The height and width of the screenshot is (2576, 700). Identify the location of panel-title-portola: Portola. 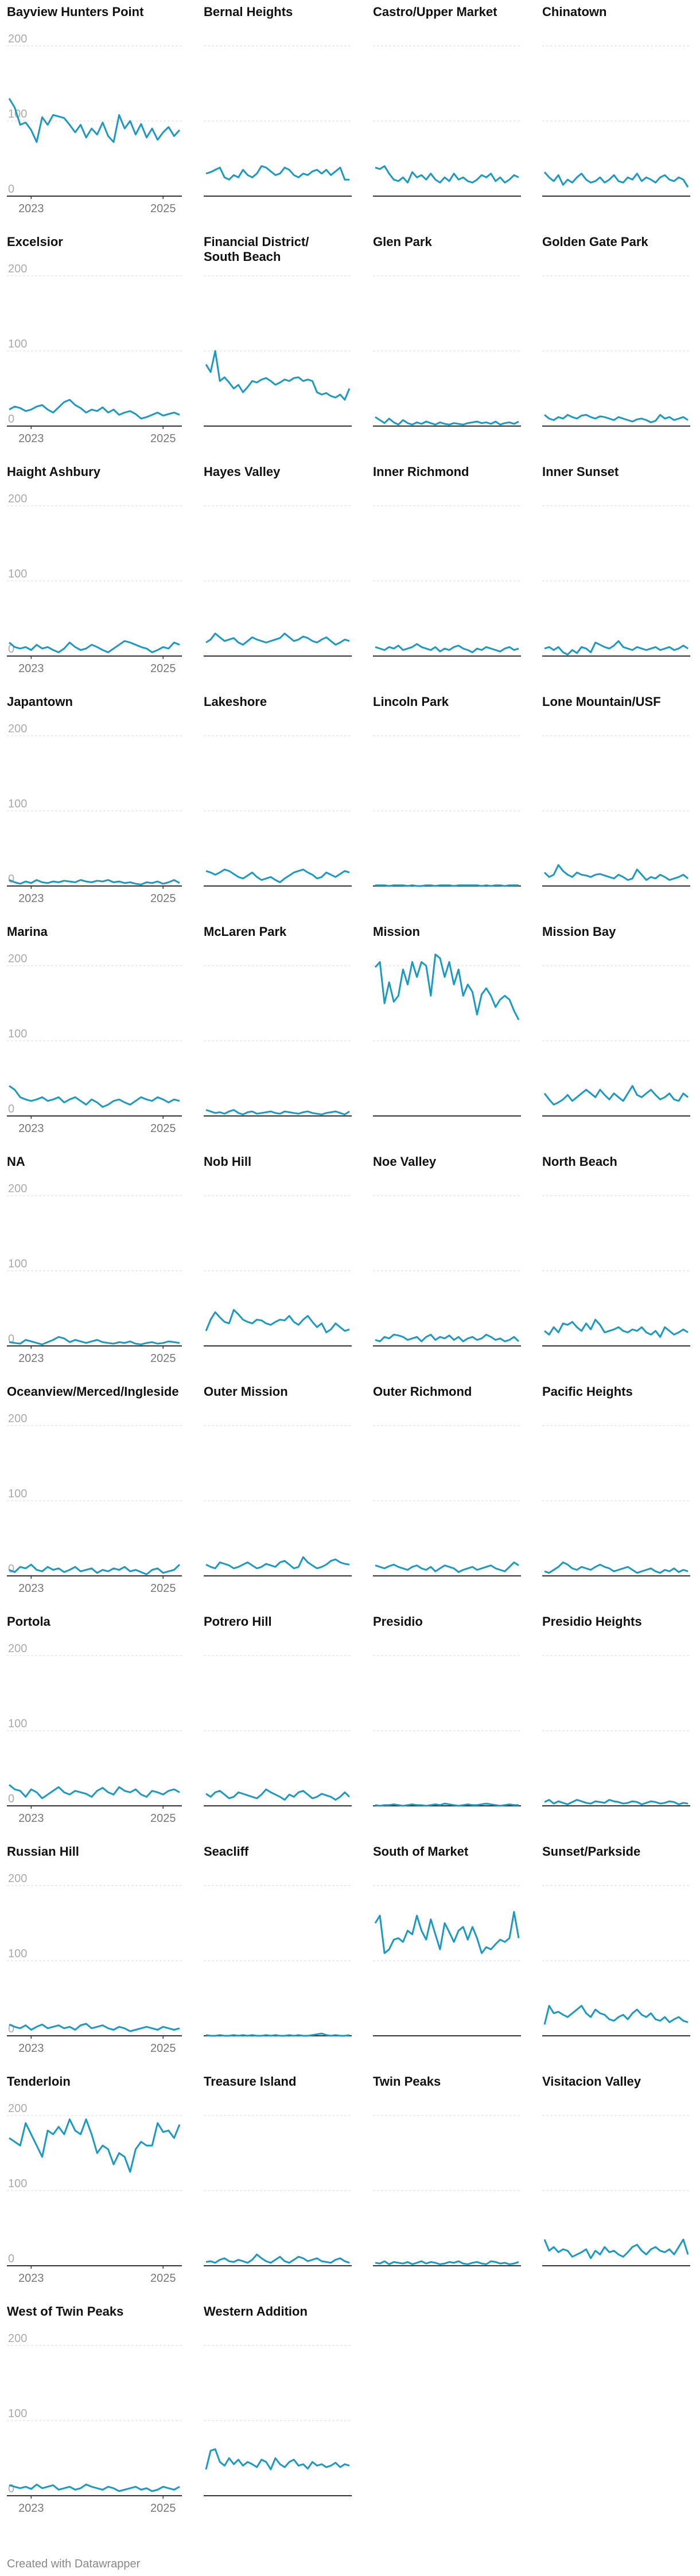
(29, 1622).